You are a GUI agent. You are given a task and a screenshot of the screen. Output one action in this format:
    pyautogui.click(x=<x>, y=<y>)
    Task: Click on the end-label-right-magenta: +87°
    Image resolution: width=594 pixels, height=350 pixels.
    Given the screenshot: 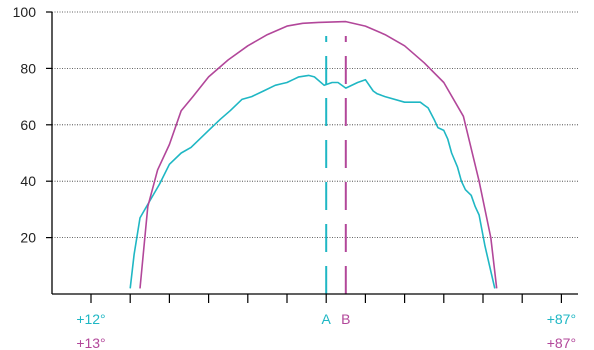 What is the action you would take?
    pyautogui.click(x=561, y=342)
    